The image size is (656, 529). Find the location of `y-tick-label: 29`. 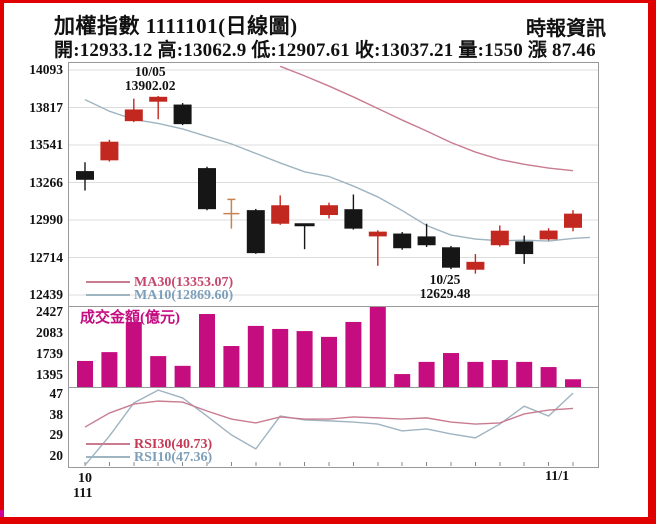

y-tick-label: 29 is located at coordinates (56, 435).